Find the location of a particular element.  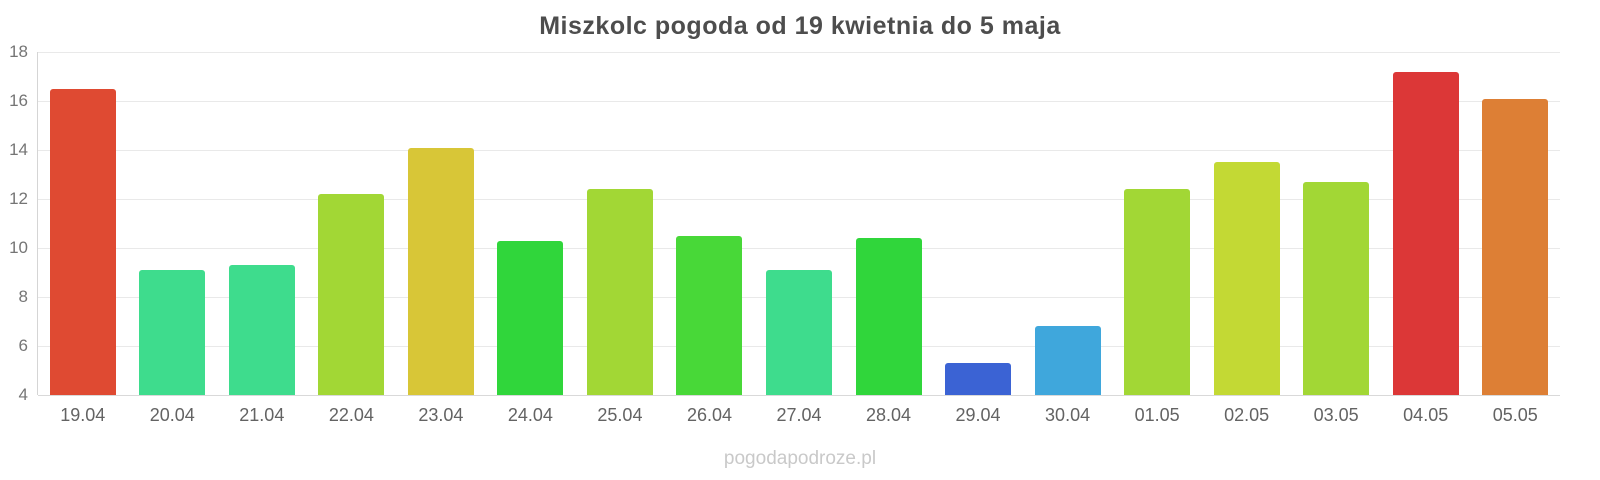

y-axis-tick-label: 8 is located at coordinates (23, 296).